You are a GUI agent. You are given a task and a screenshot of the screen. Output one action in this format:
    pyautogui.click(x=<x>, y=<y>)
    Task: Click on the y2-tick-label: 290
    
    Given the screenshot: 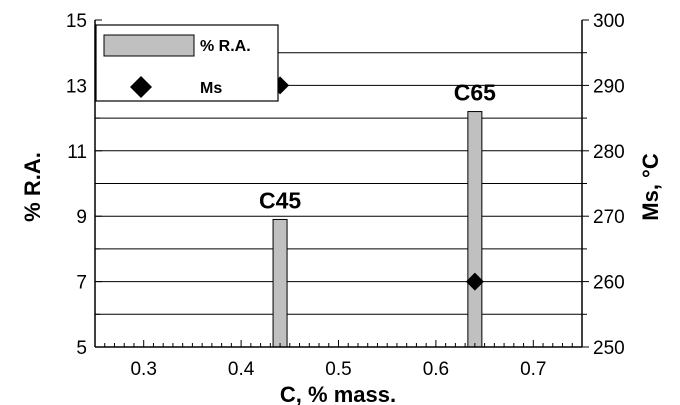 What is the action you would take?
    pyautogui.click(x=609, y=86)
    